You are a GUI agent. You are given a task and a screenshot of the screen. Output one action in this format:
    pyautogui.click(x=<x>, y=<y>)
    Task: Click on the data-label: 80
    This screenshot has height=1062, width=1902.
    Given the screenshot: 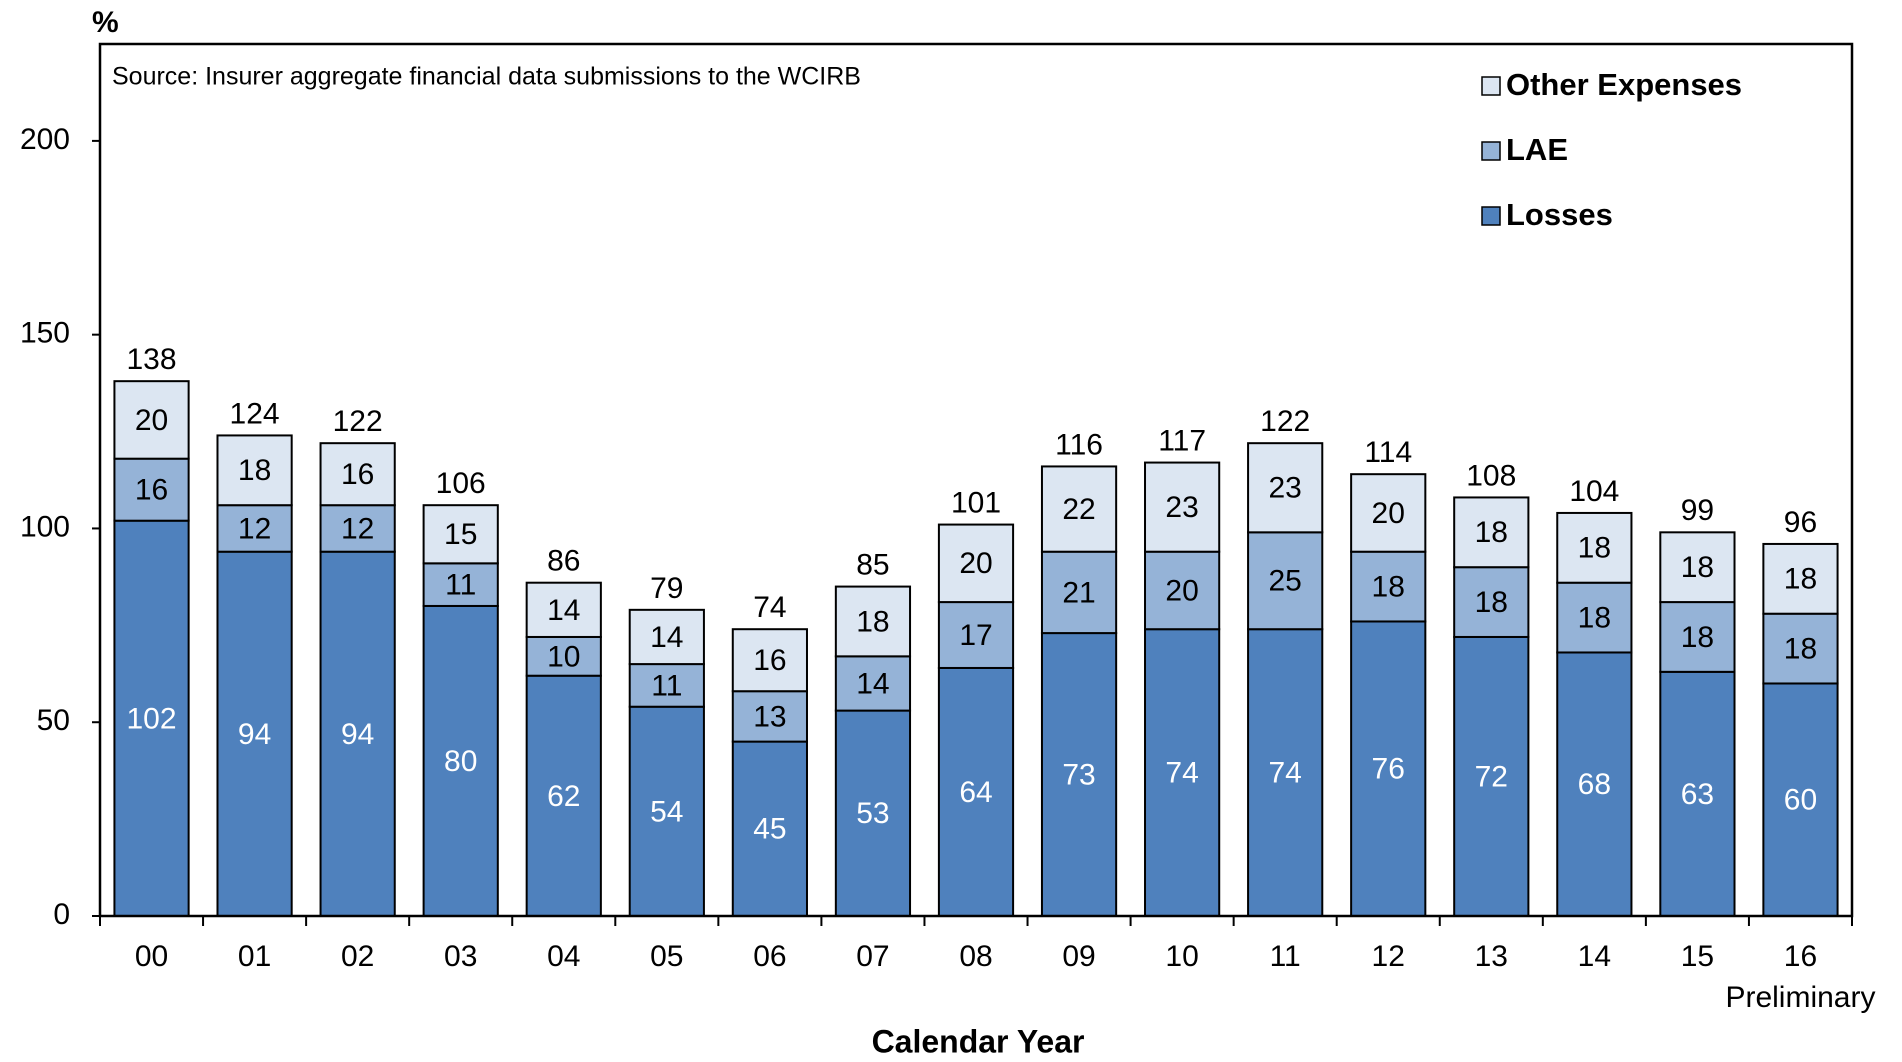 What is the action you would take?
    pyautogui.click(x=460, y=761)
    